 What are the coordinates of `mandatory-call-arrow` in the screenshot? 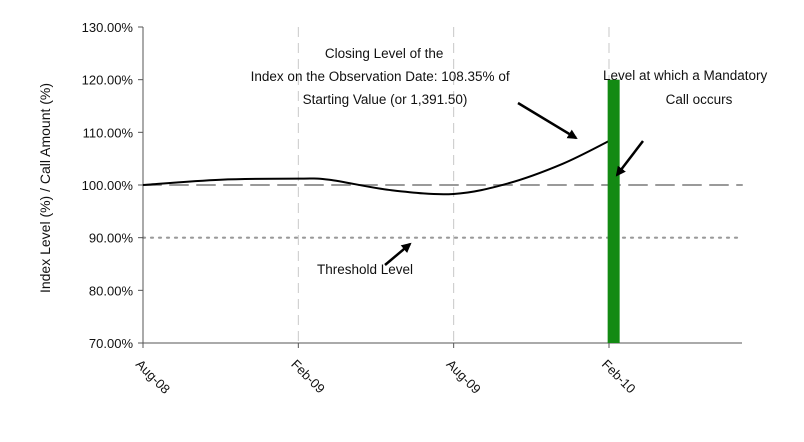 It's located at (629, 158).